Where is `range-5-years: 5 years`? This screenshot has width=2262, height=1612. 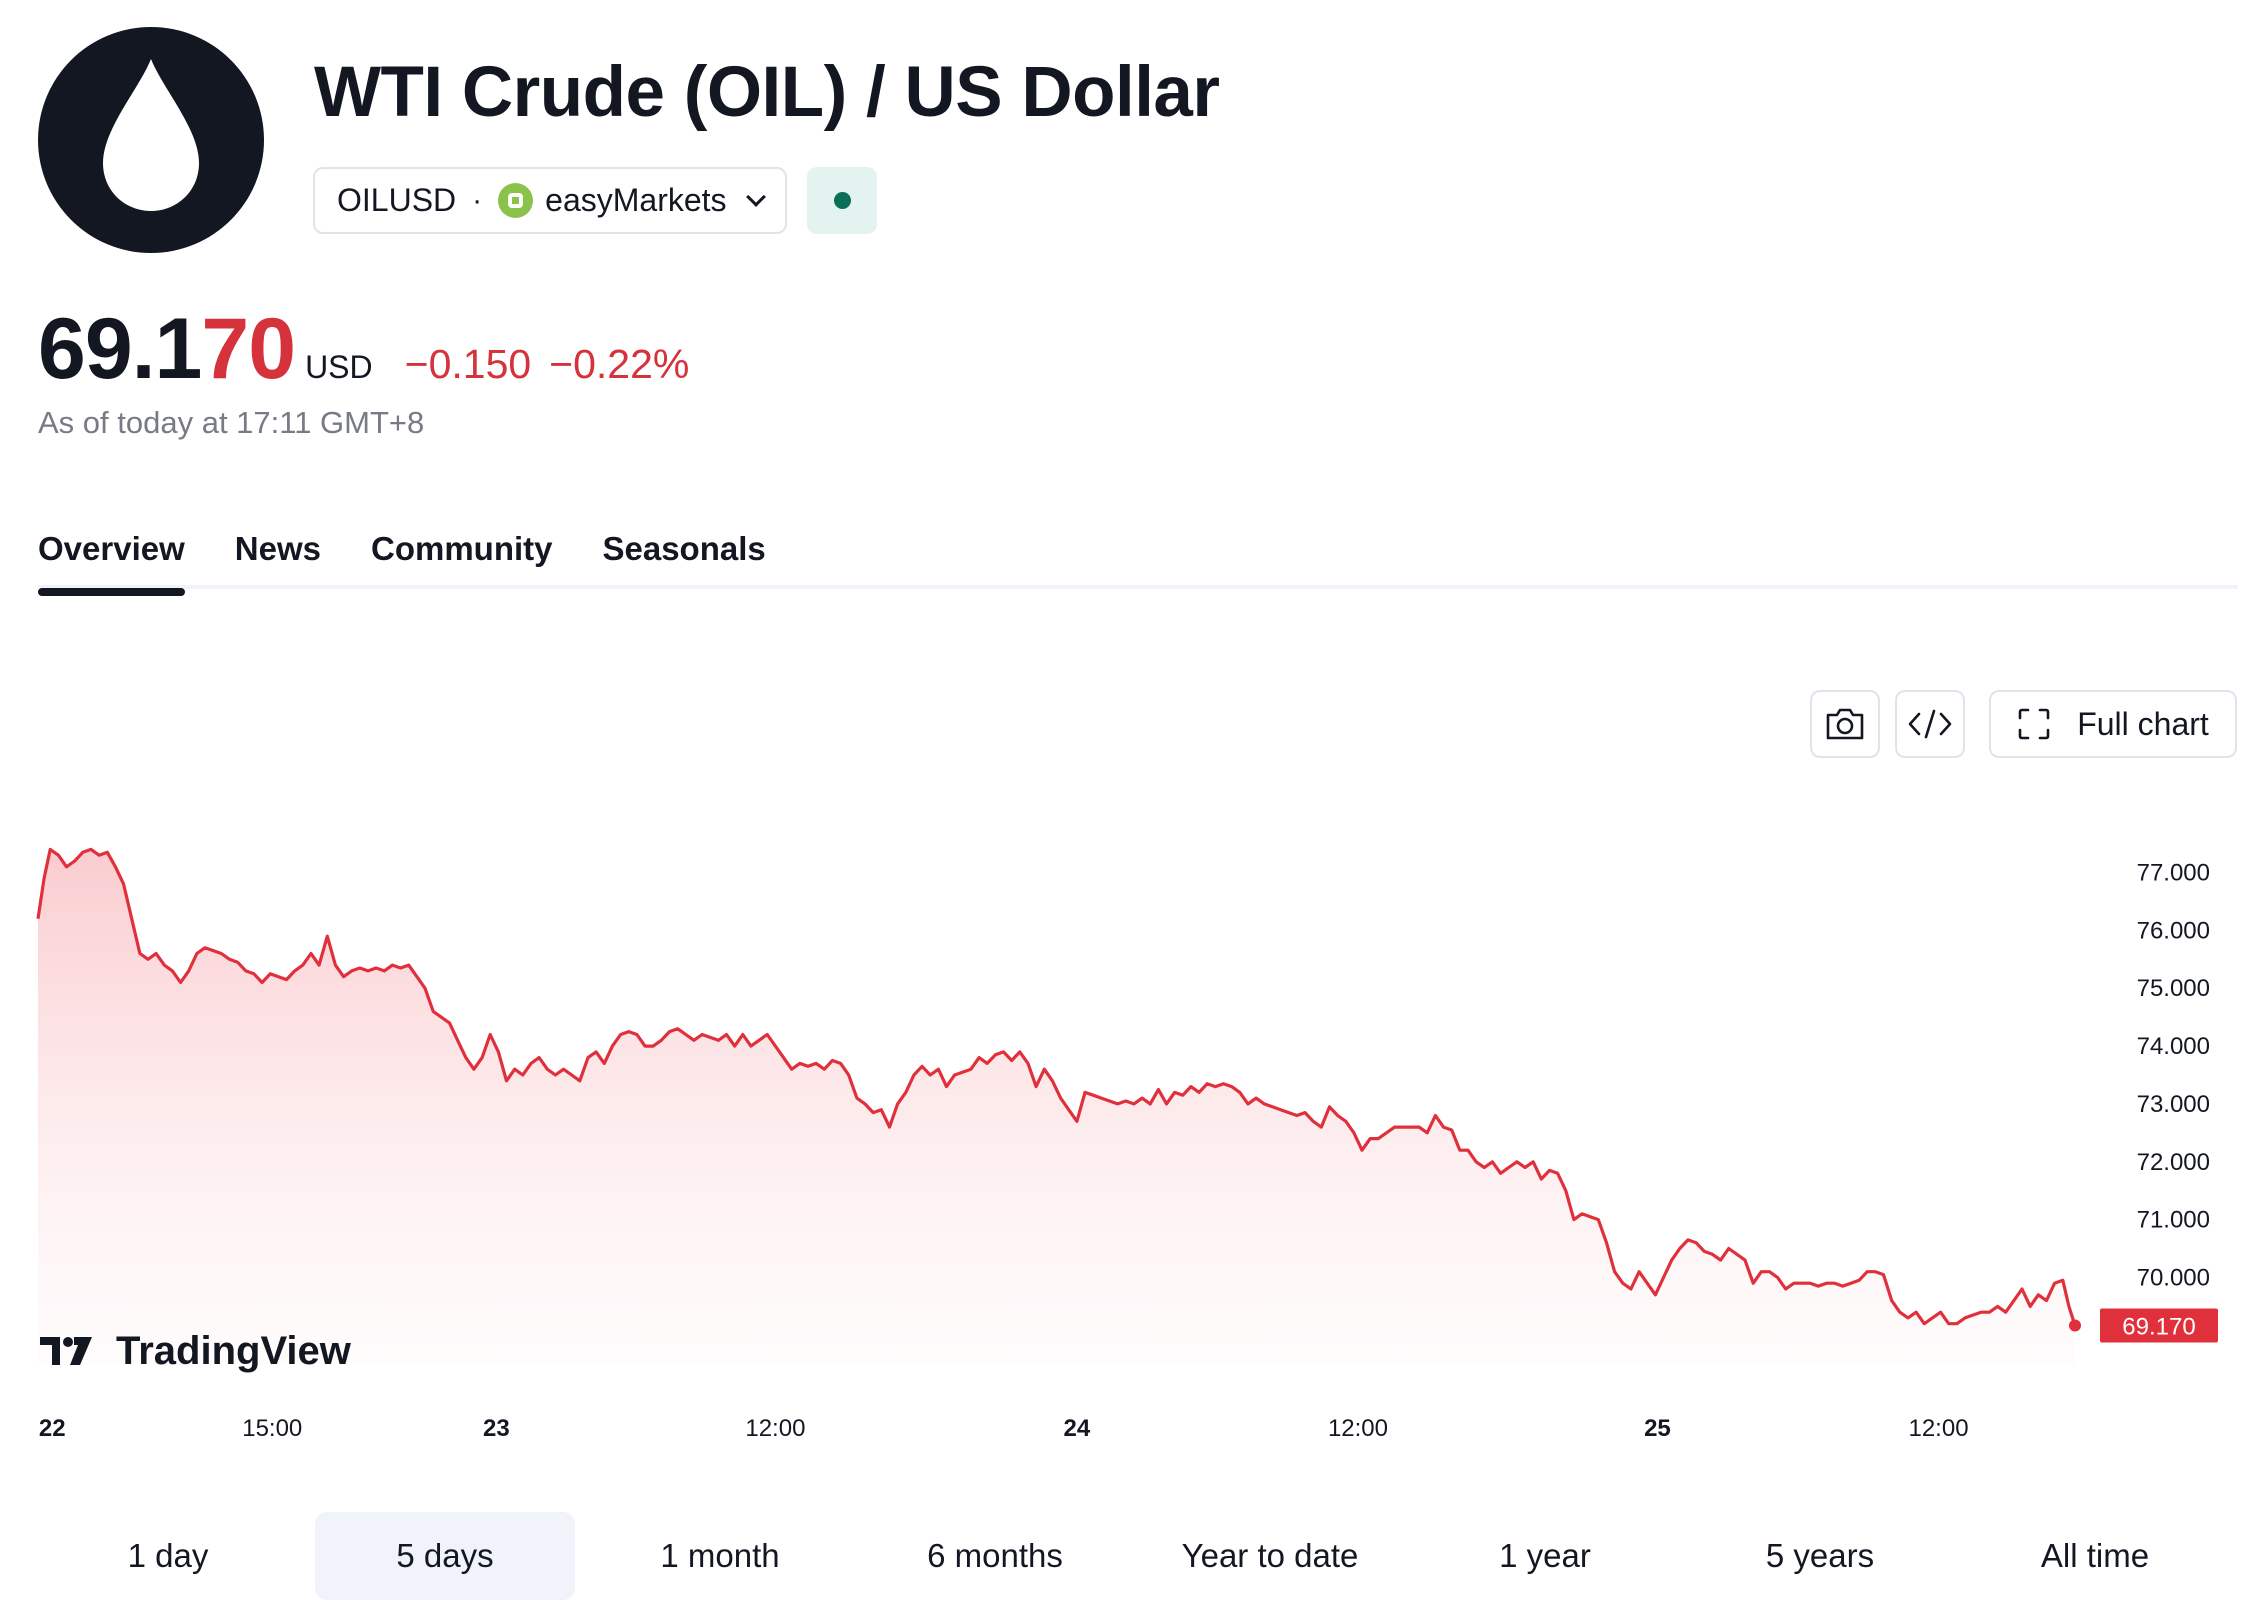
range-5-years: 5 years is located at coordinates (1820, 1555).